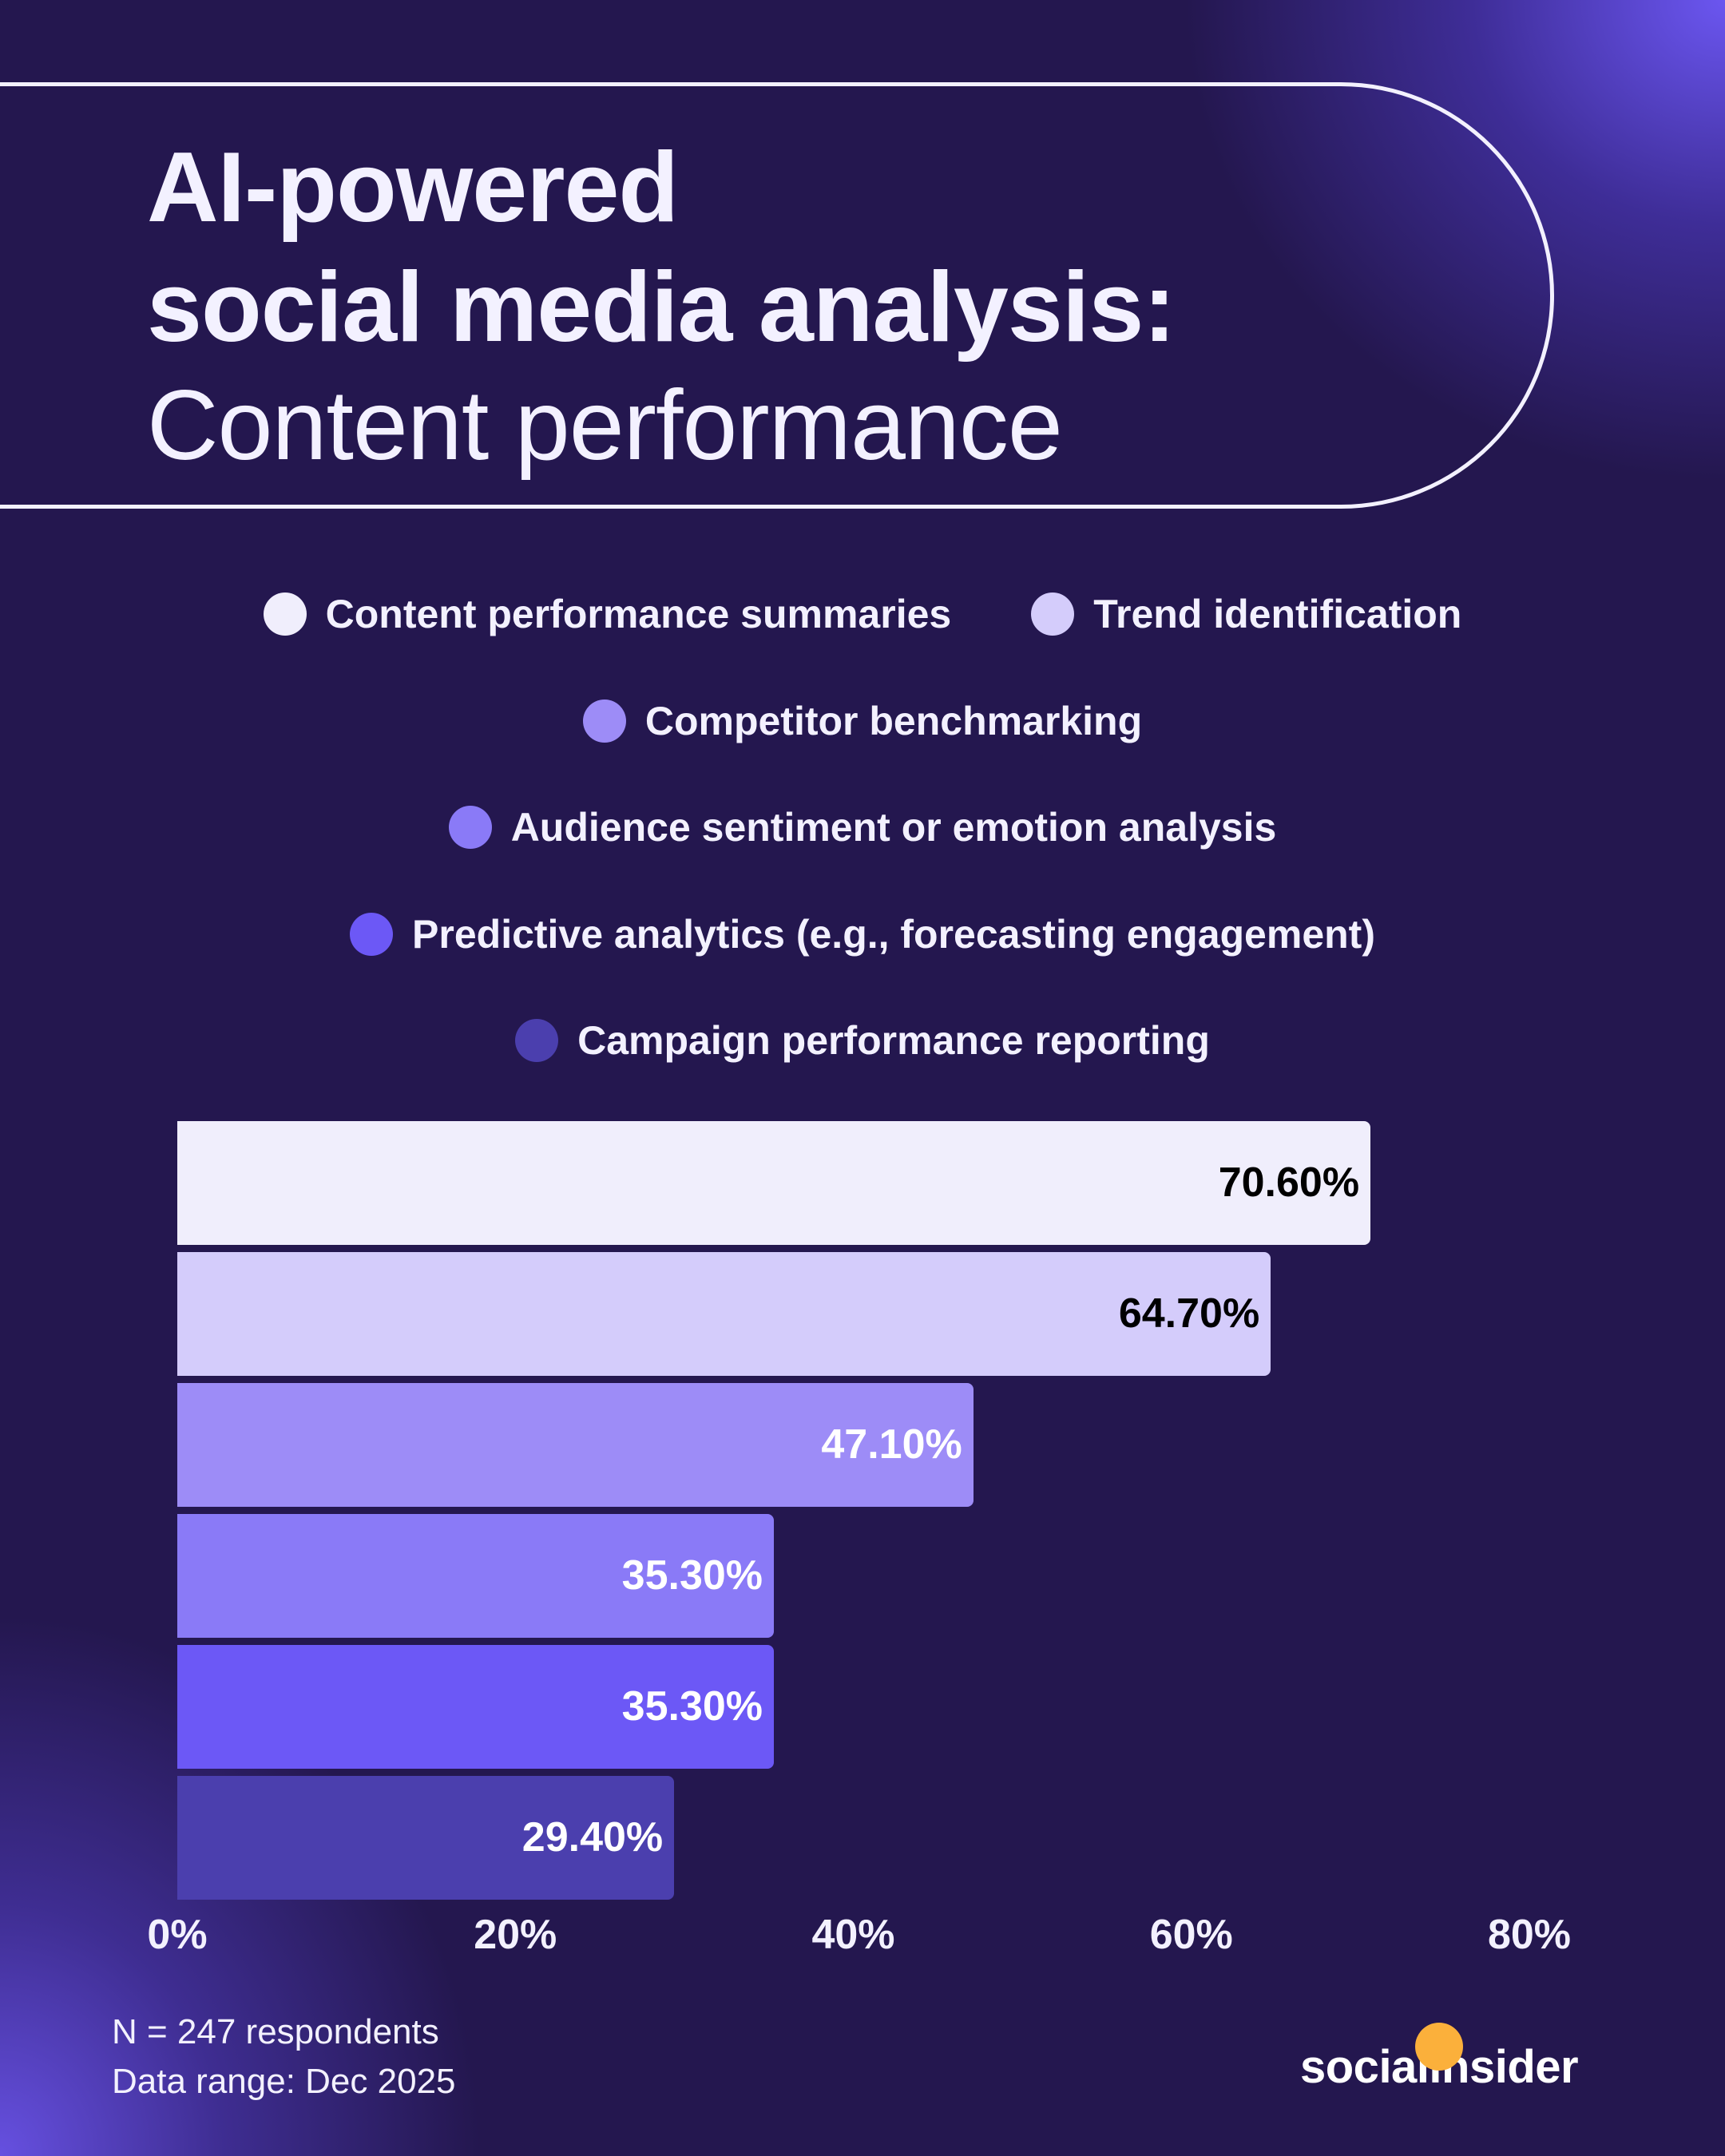 The height and width of the screenshot is (2156, 1725). I want to click on legend-row: Audience sentiment or emotion analysis, so click(862, 827).